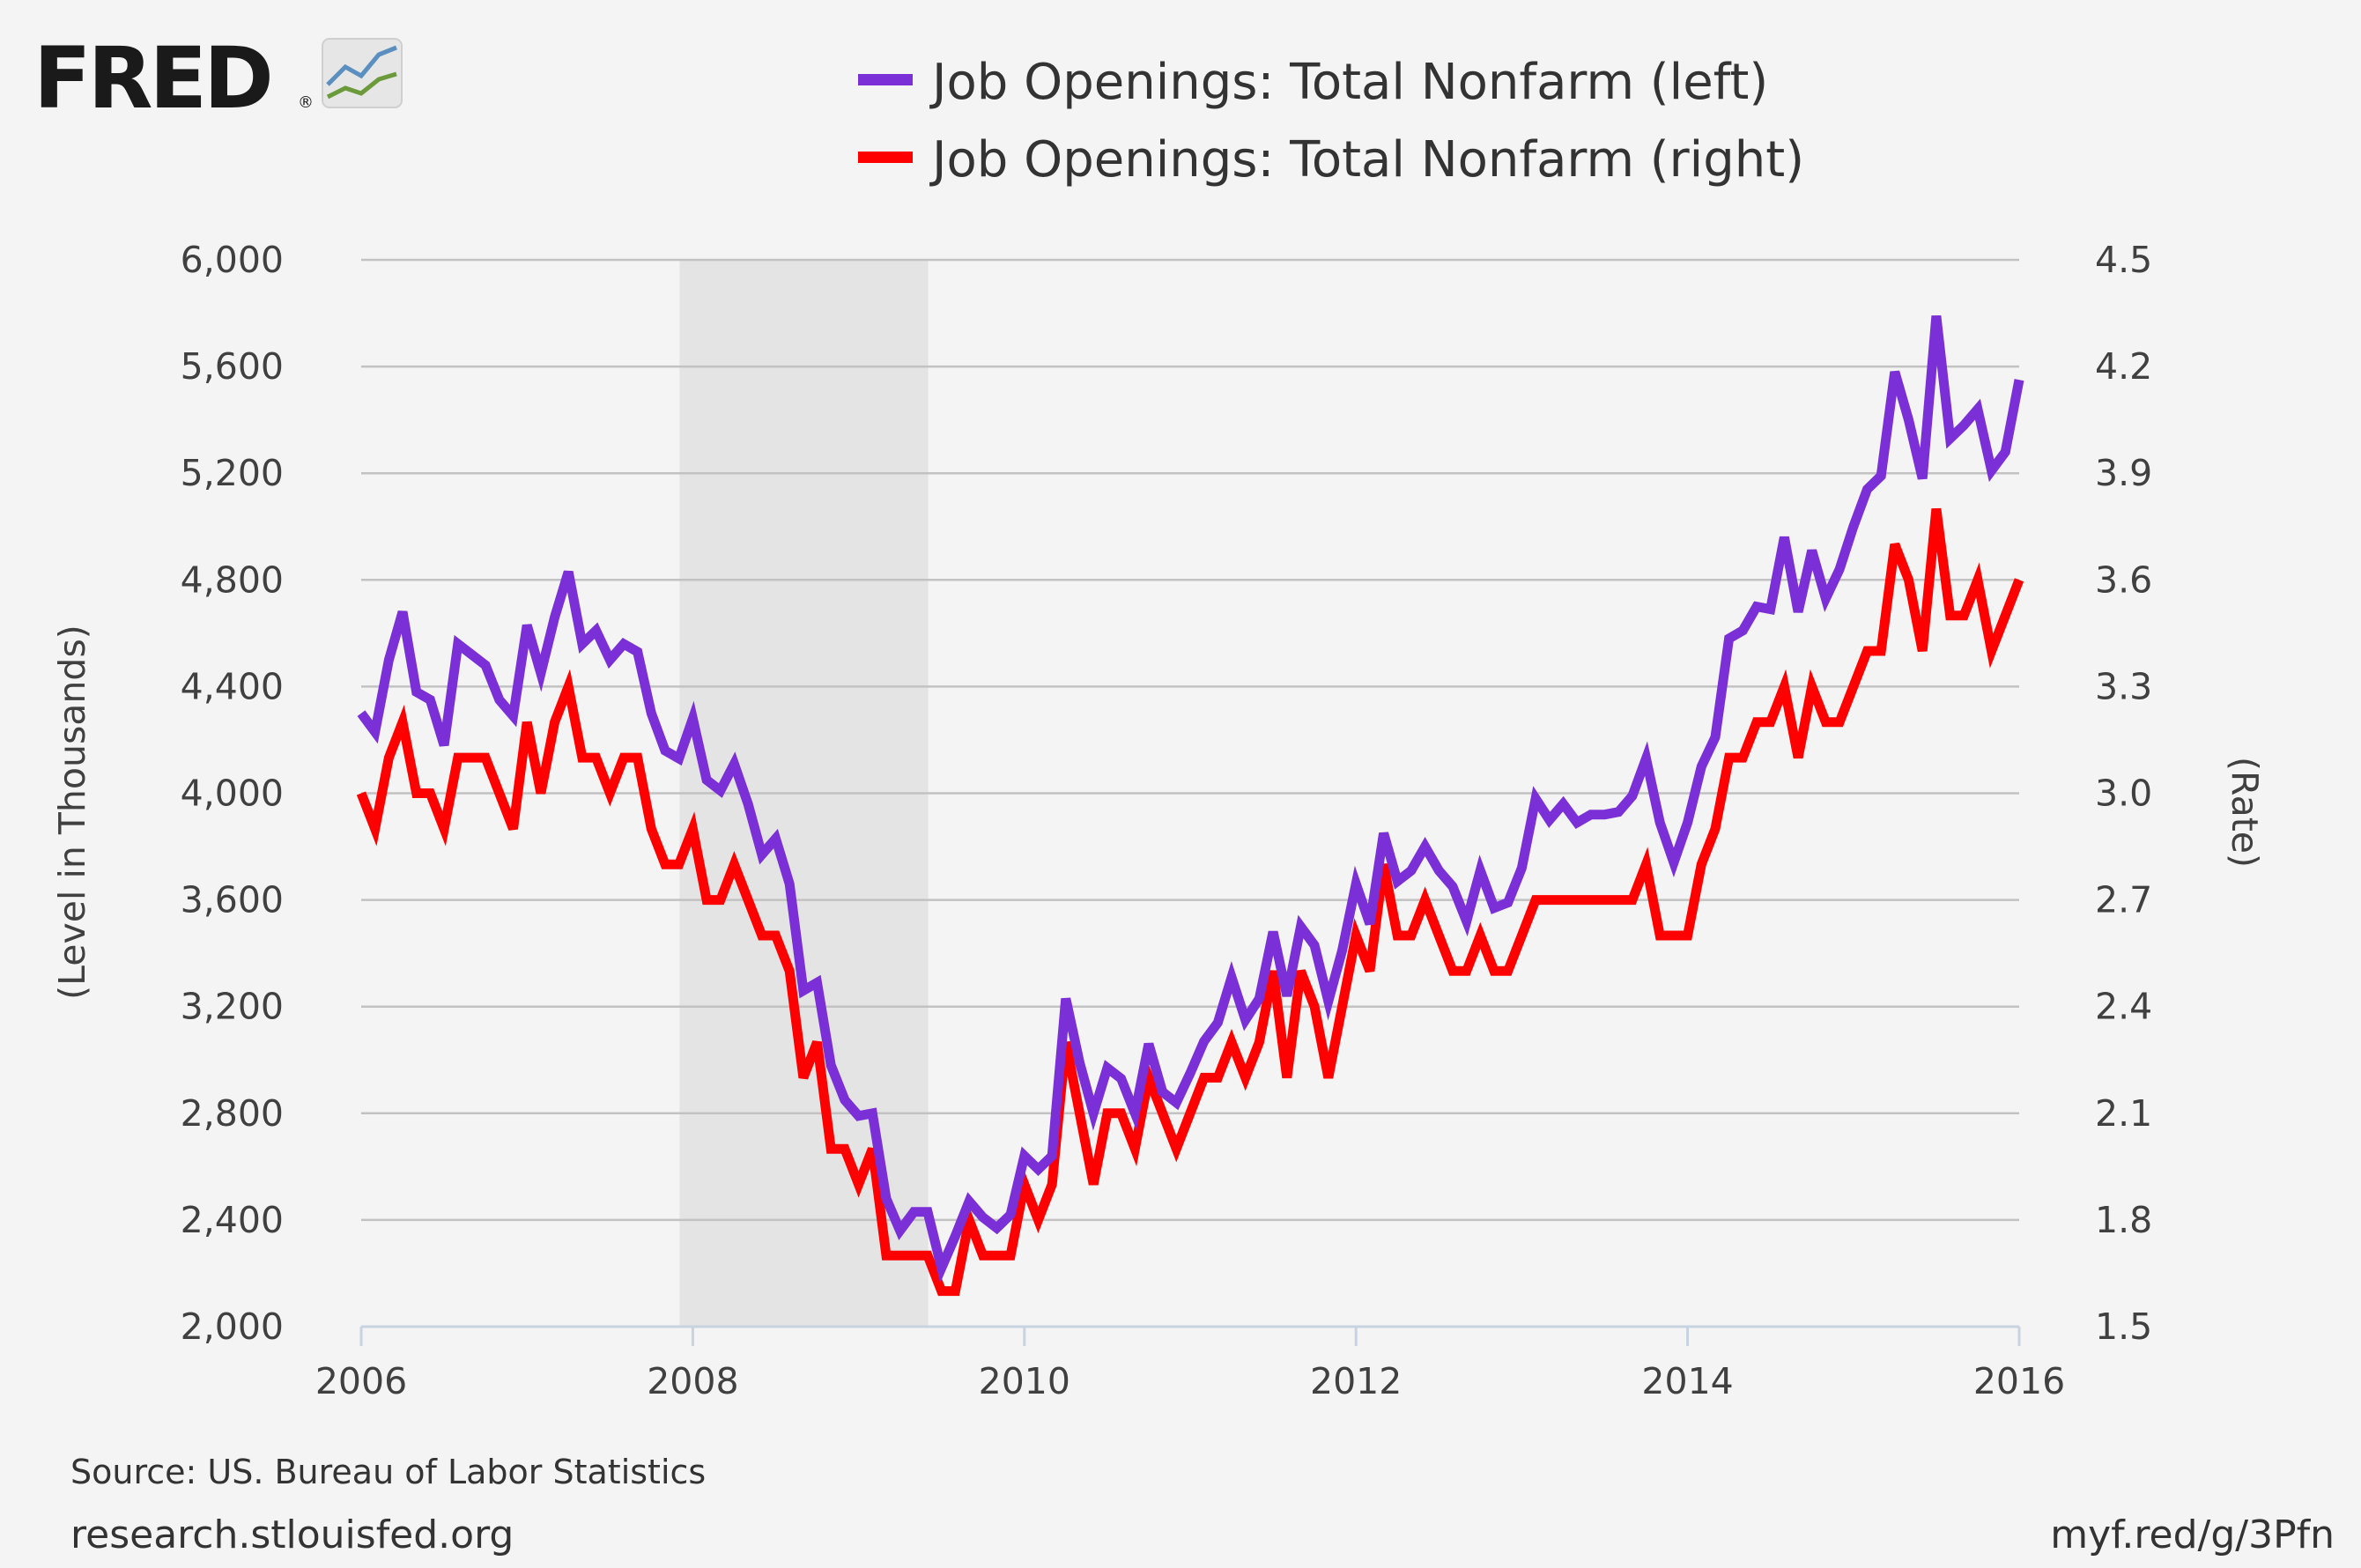  Describe the element at coordinates (2123, 1007) in the screenshot. I see `right-tick-label: 2.4` at that location.